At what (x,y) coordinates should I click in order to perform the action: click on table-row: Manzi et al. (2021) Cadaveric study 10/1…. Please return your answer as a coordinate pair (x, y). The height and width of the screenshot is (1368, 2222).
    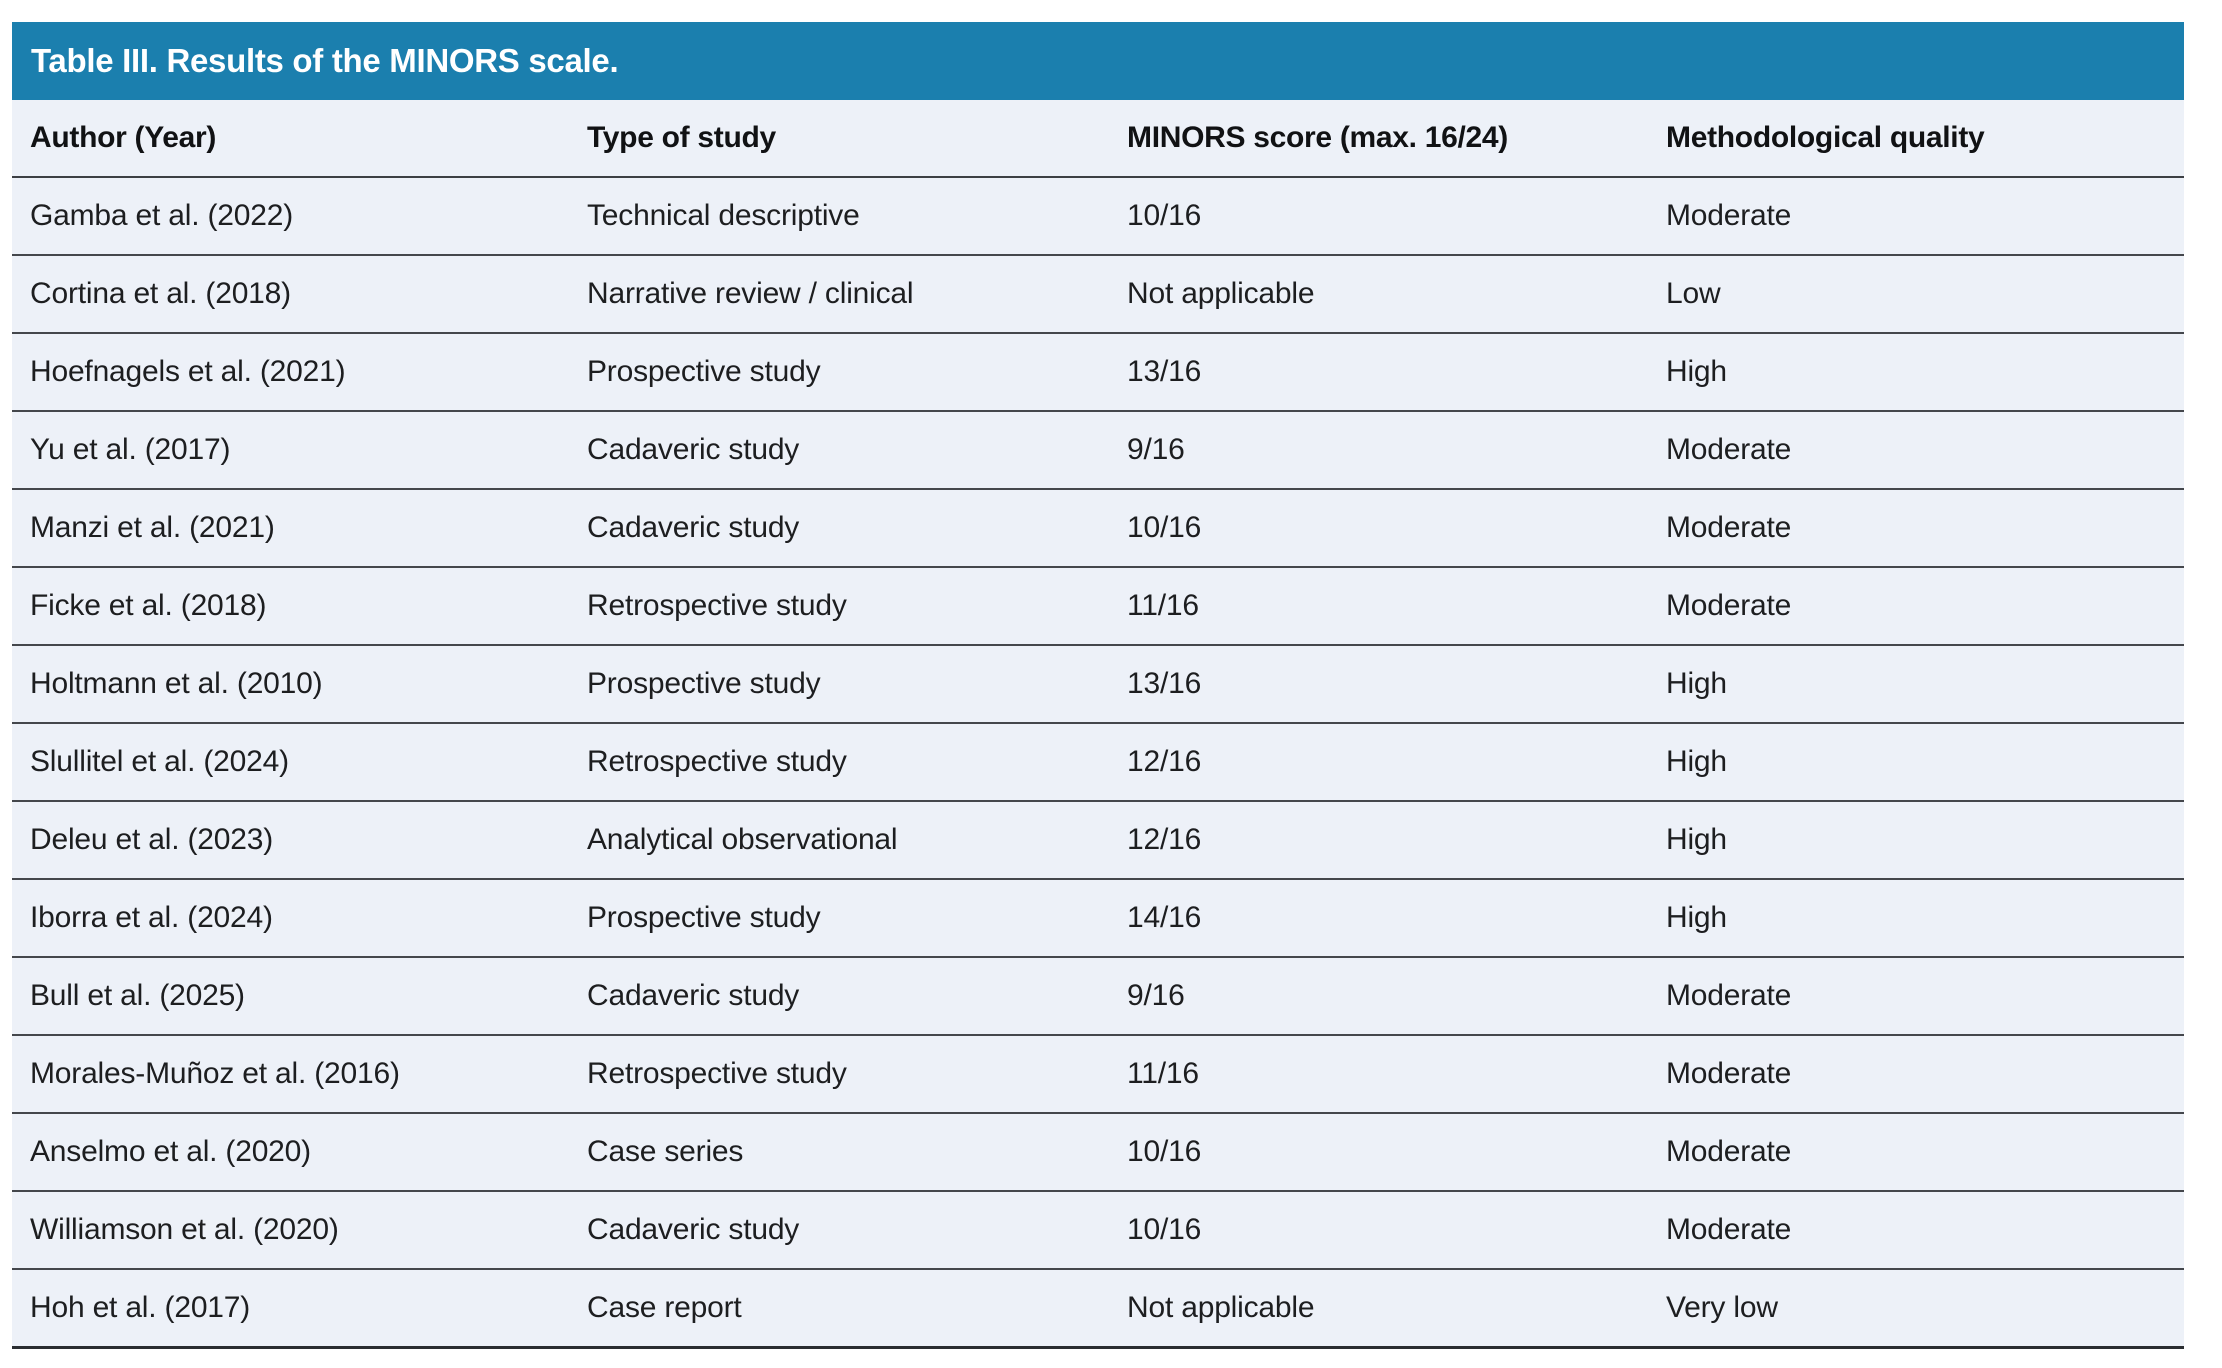
    Looking at the image, I should click on (1098, 528).